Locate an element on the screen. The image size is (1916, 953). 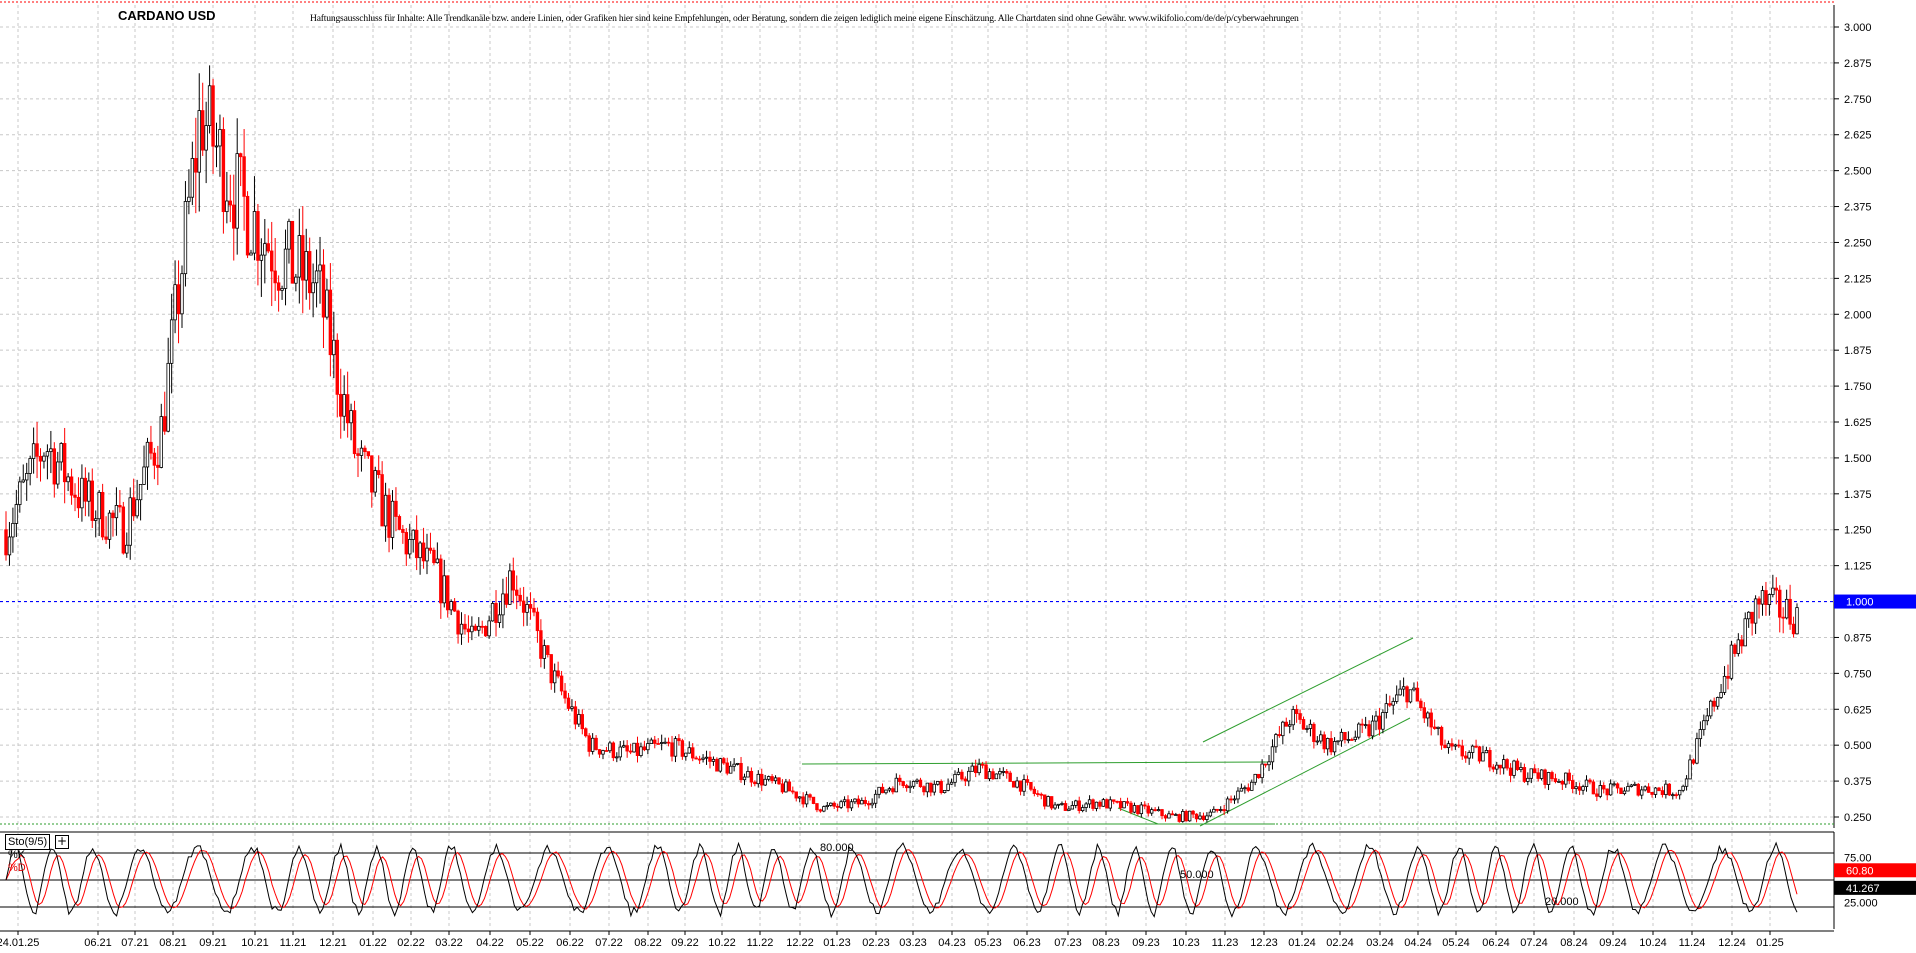
expand-indicator-icon: + is located at coordinates (62, 841).